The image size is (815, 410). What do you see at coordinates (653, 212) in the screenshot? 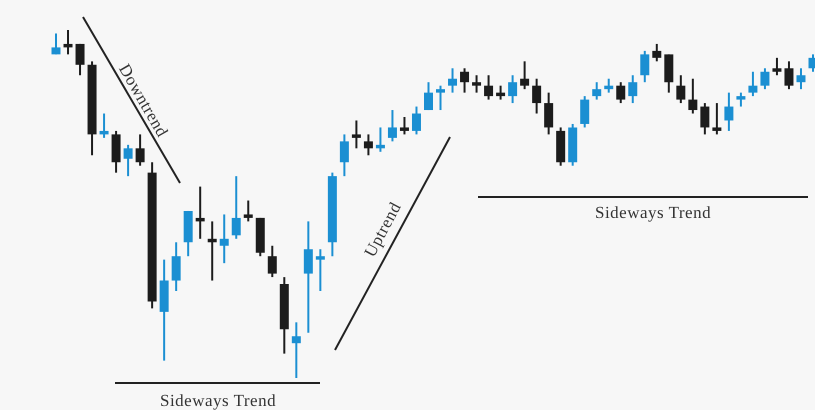
I see `annotation: Sideways Trend` at bounding box center [653, 212].